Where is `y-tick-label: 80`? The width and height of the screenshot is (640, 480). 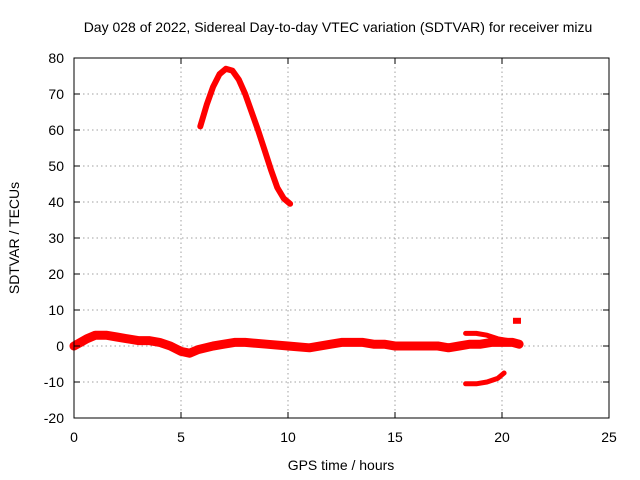
y-tick-label: 80 is located at coordinates (56, 58).